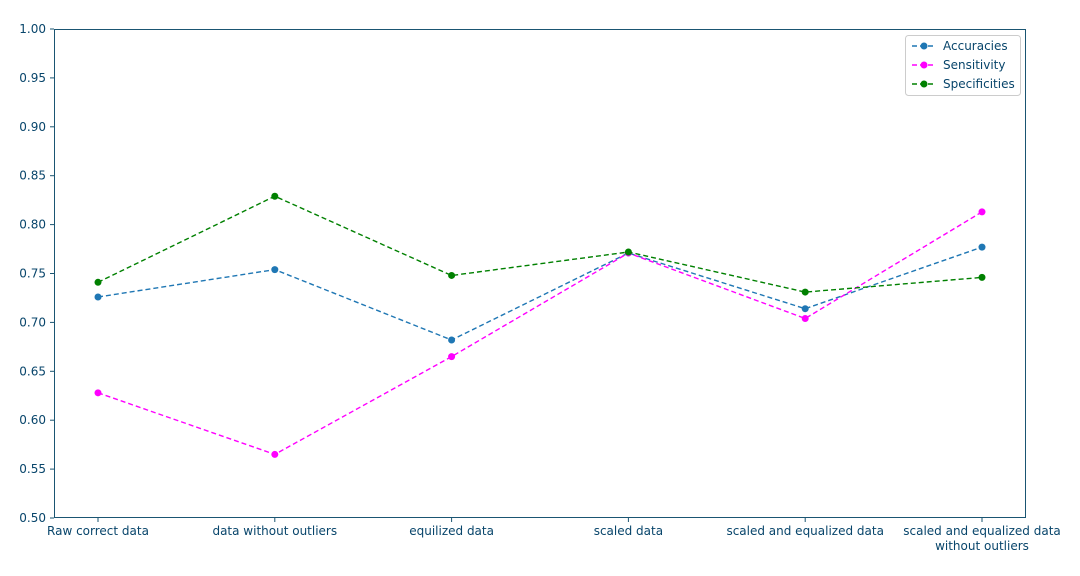  I want to click on series-specificities, so click(540, 244).